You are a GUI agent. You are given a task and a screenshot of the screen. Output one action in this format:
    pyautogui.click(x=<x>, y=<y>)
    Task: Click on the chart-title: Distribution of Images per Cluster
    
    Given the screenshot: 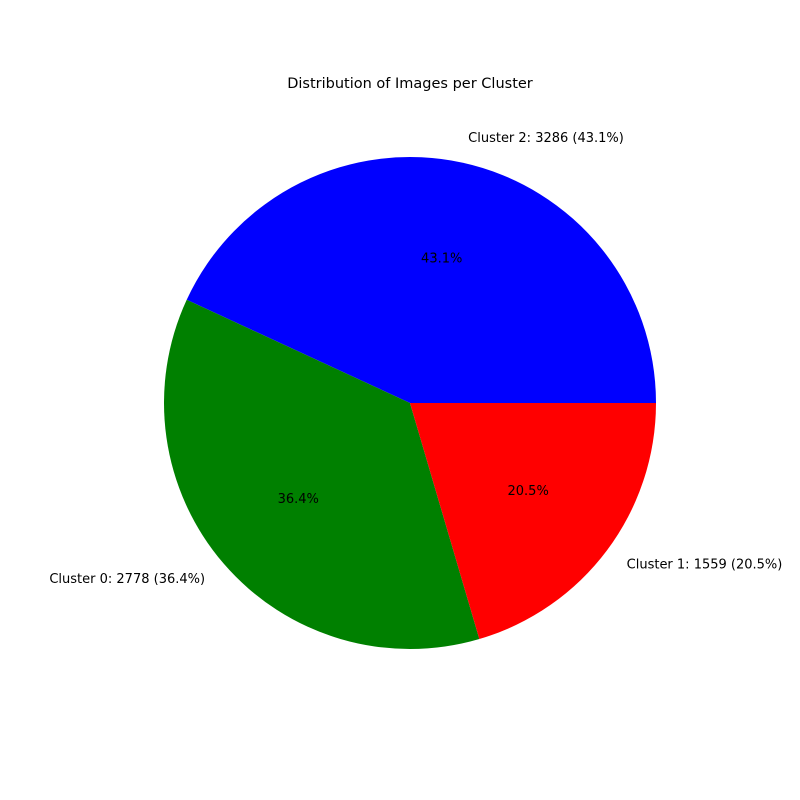 What is the action you would take?
    pyautogui.click(x=410, y=84)
    